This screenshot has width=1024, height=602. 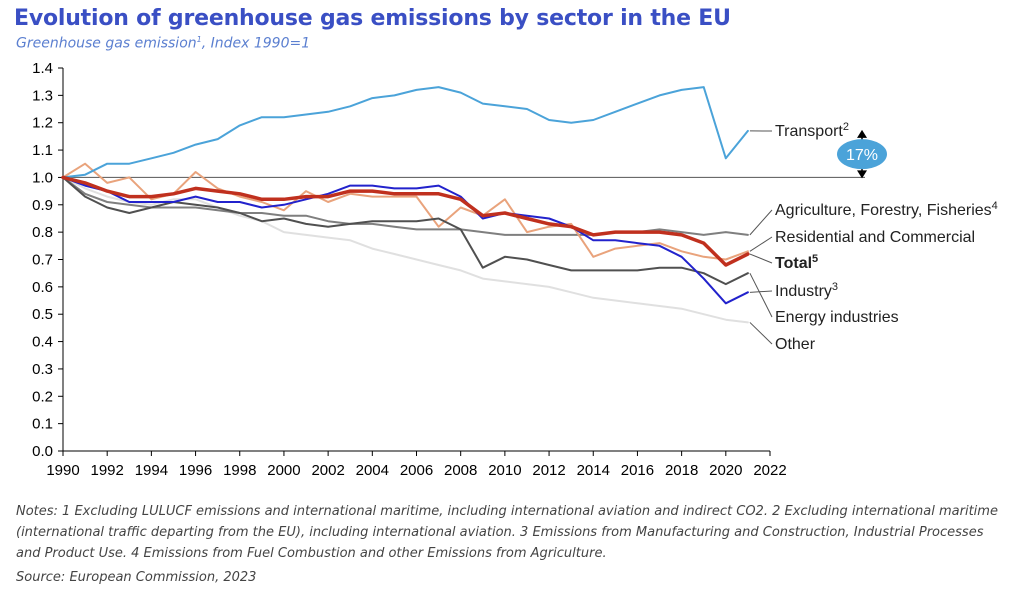 I want to click on series-label-transport: Transport2, so click(x=812, y=130).